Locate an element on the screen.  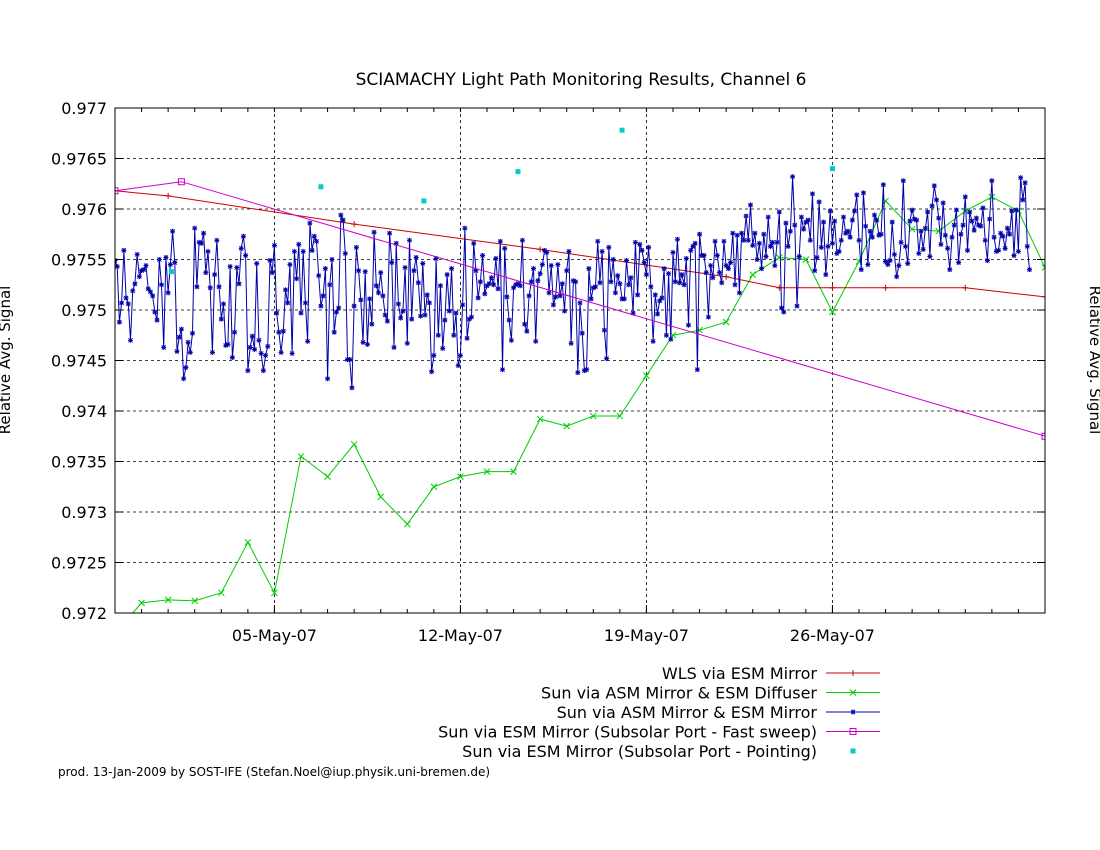
y-tick-label: 0.973 is located at coordinates (84, 512).